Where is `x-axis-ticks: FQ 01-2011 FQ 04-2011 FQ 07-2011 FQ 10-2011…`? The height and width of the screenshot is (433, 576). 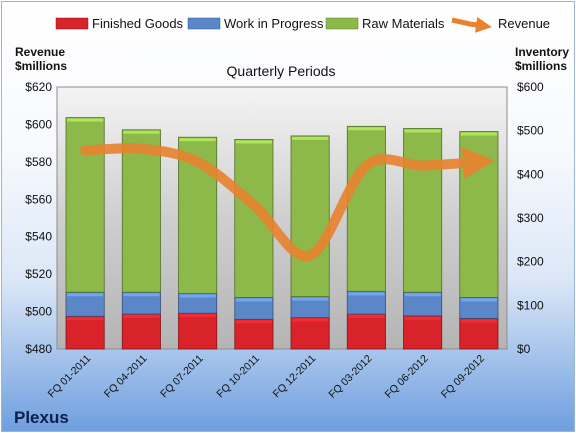 x-axis-ticks: FQ 01-2011 FQ 04-2011 FQ 07-2011 FQ 10-2011… is located at coordinates (266, 377).